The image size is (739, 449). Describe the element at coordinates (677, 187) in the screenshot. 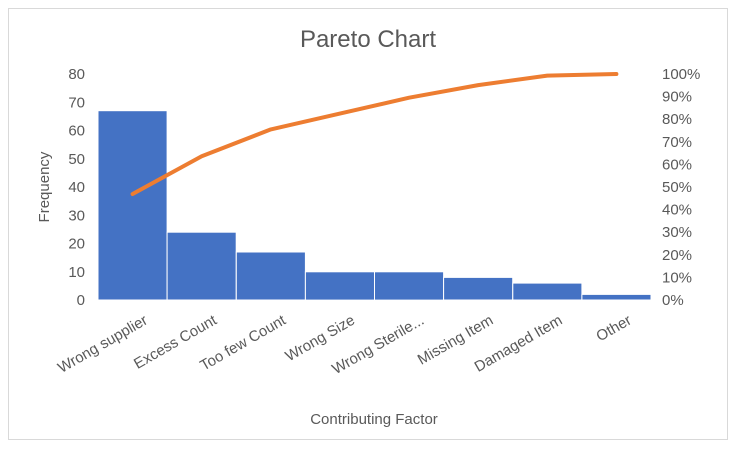

I see `y2-tick-label: 50%` at that location.